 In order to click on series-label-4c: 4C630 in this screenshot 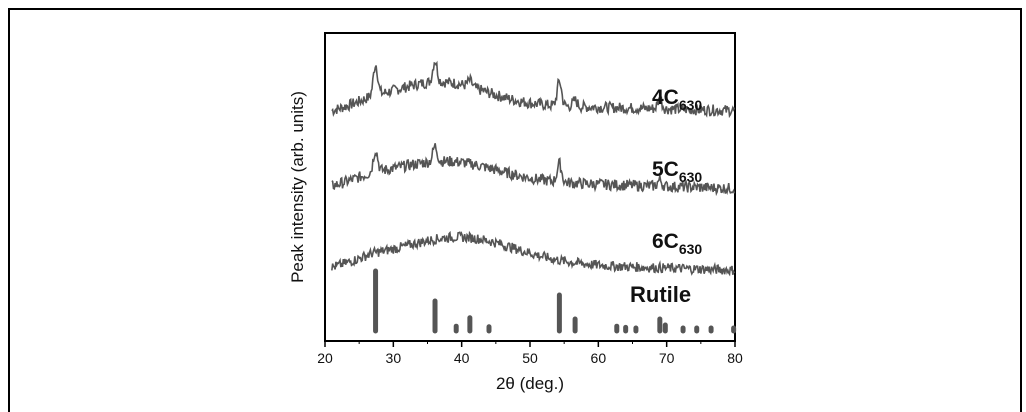, I will do `click(677, 99)`.